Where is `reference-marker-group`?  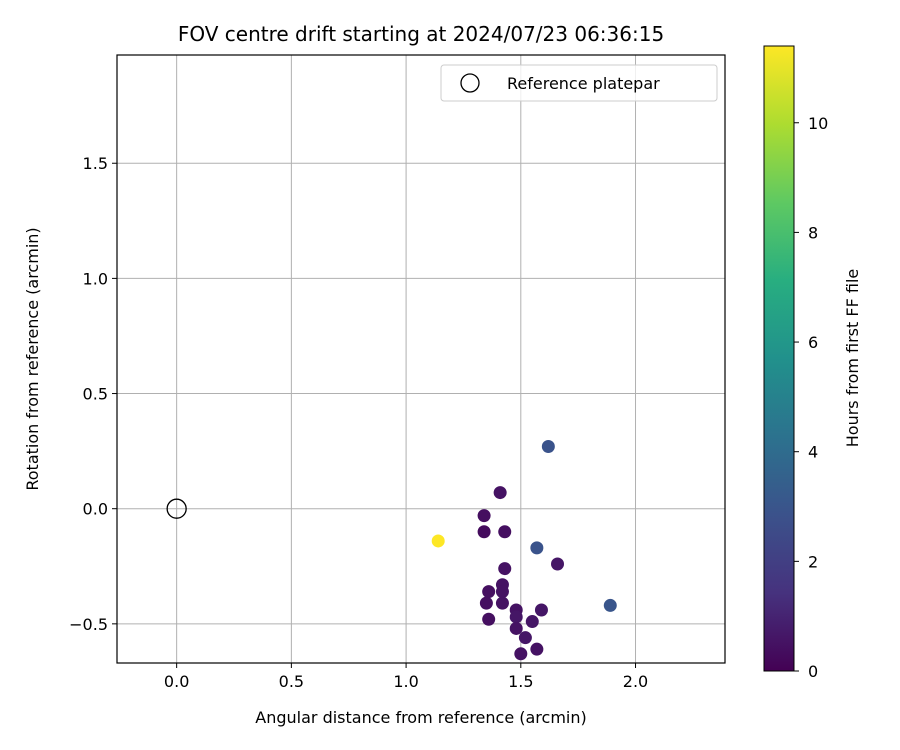
reference-marker-group is located at coordinates (176, 508).